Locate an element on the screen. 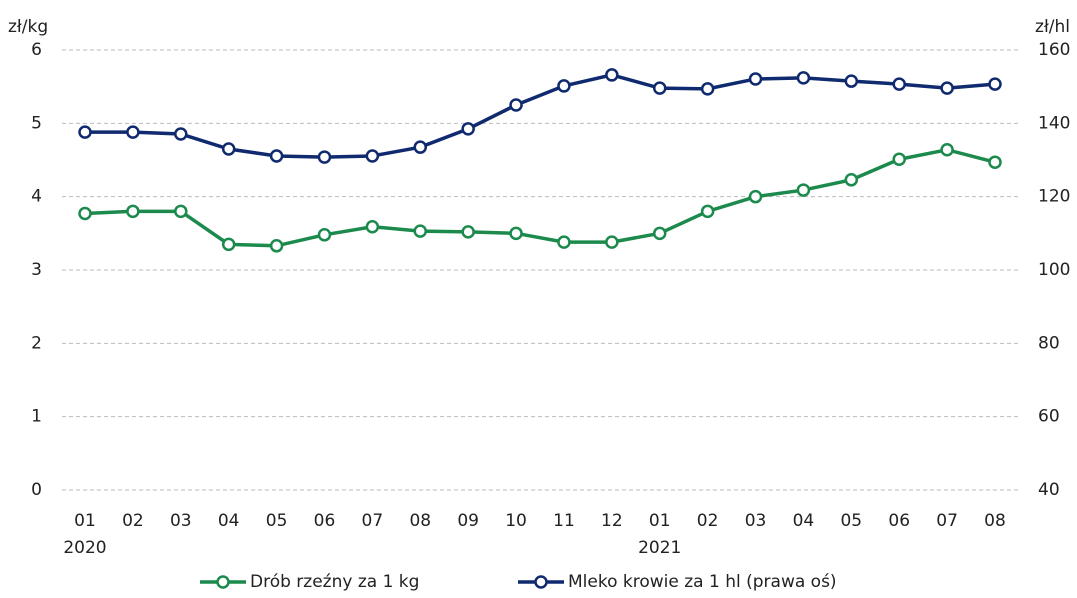 This screenshot has height=598, width=1077. y-tick-label: 5 is located at coordinates (36, 123).